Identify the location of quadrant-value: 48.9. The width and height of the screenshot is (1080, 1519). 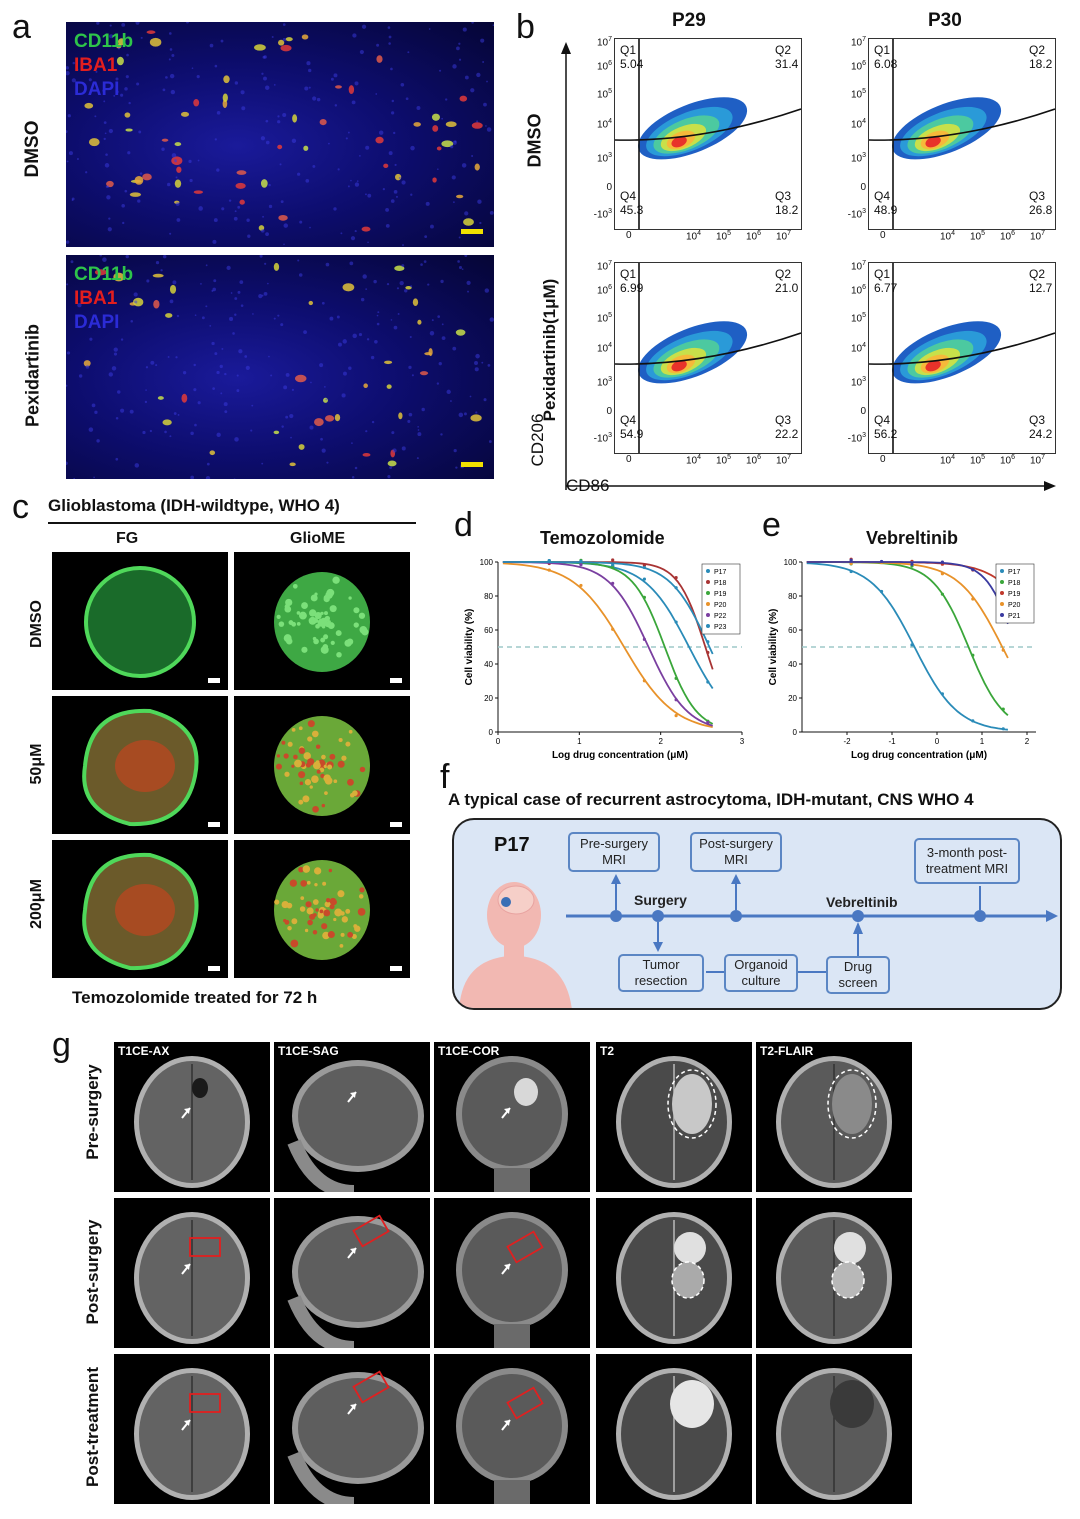
(886, 210).